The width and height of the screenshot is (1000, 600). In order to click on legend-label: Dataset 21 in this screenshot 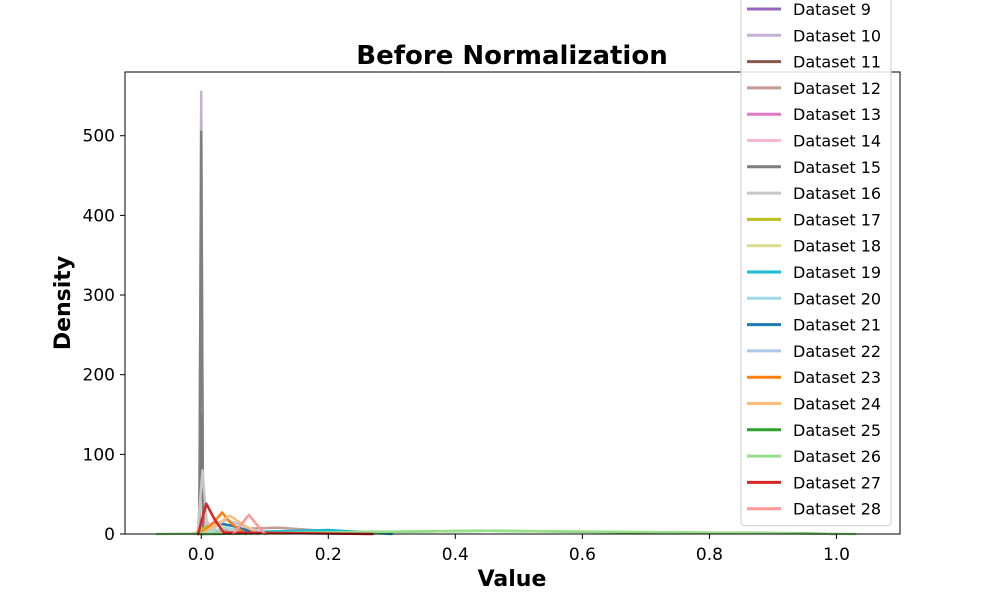, I will do `click(837, 325)`.